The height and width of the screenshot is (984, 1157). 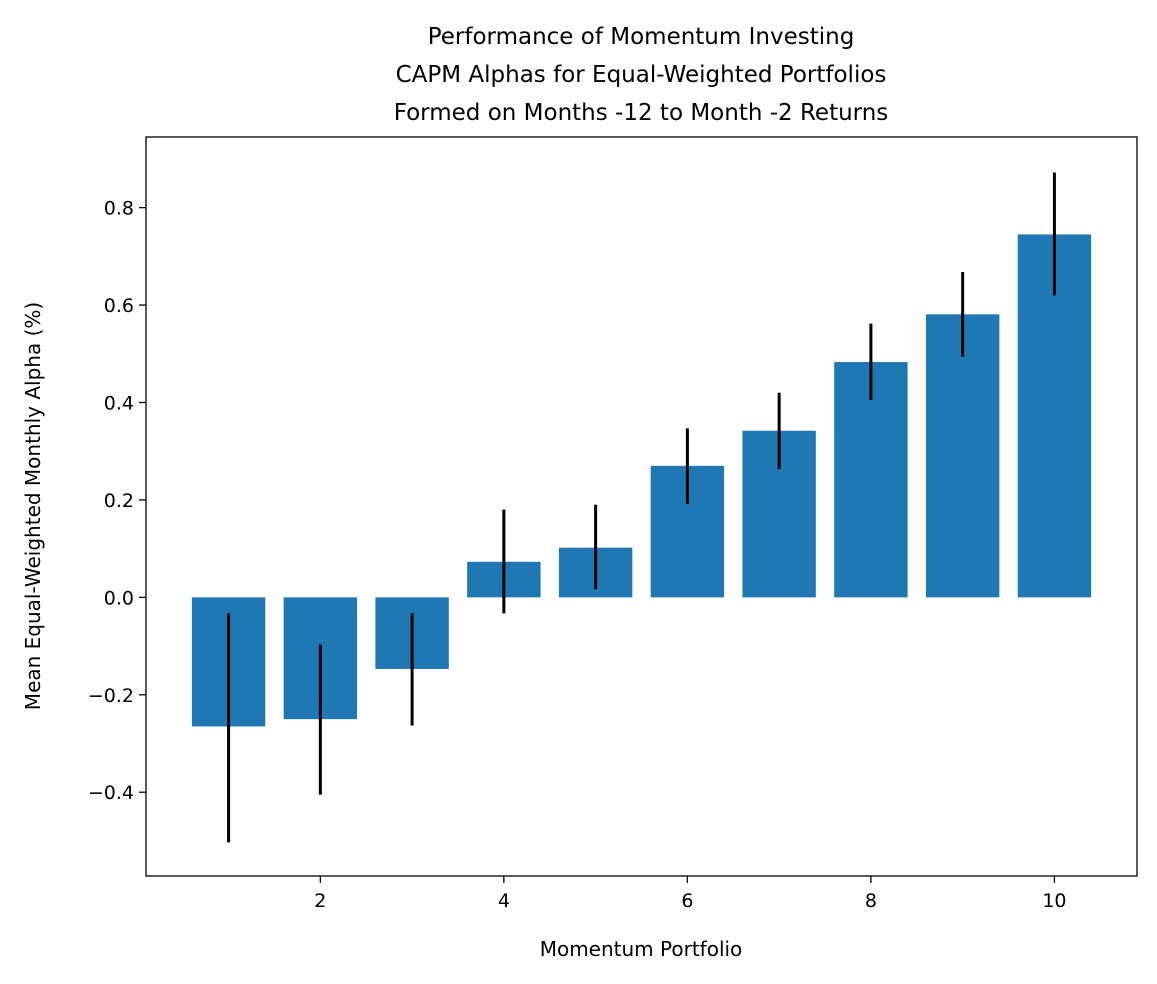 I want to click on y-tick-label-4: 0.4, so click(x=119, y=403).